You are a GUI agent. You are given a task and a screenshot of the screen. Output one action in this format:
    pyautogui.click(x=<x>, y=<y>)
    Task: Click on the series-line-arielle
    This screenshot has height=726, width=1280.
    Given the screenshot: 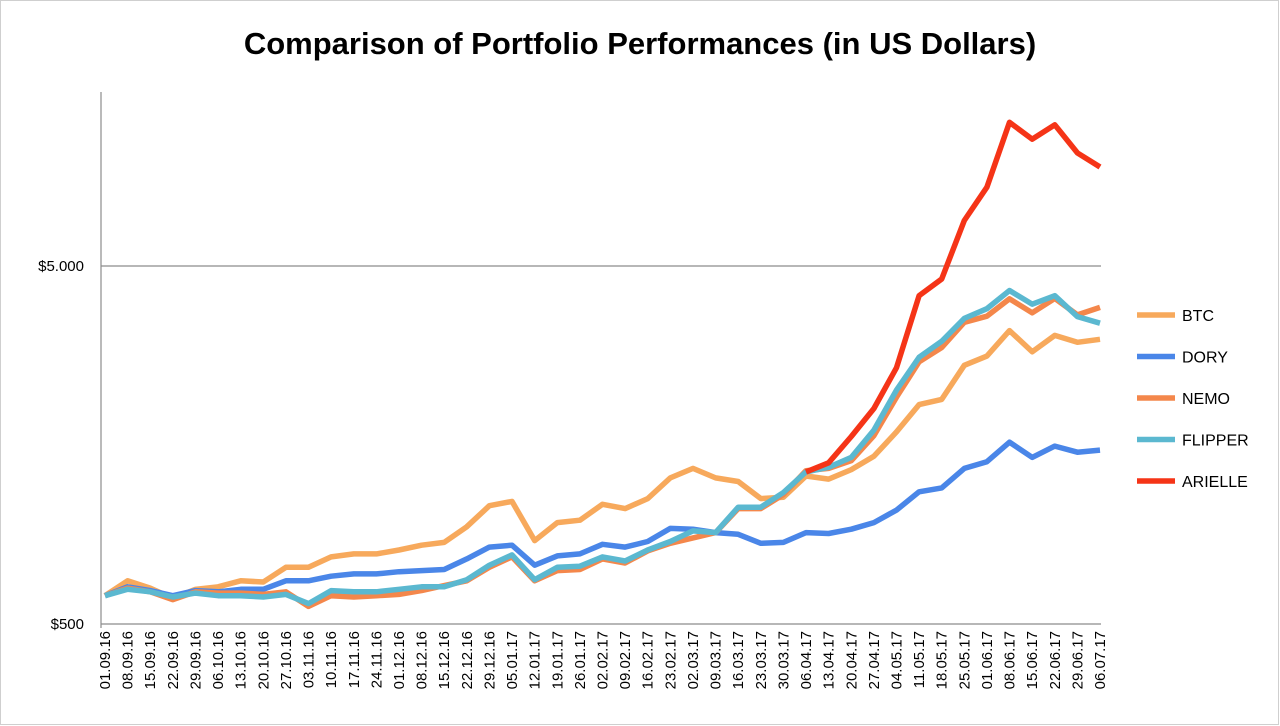 What is the action you would take?
    pyautogui.click(x=953, y=297)
    